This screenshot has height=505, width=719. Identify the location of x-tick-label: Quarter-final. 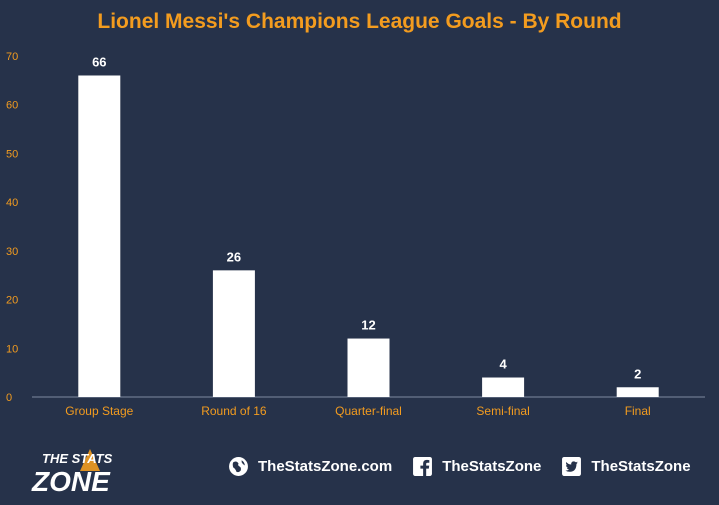
(368, 411).